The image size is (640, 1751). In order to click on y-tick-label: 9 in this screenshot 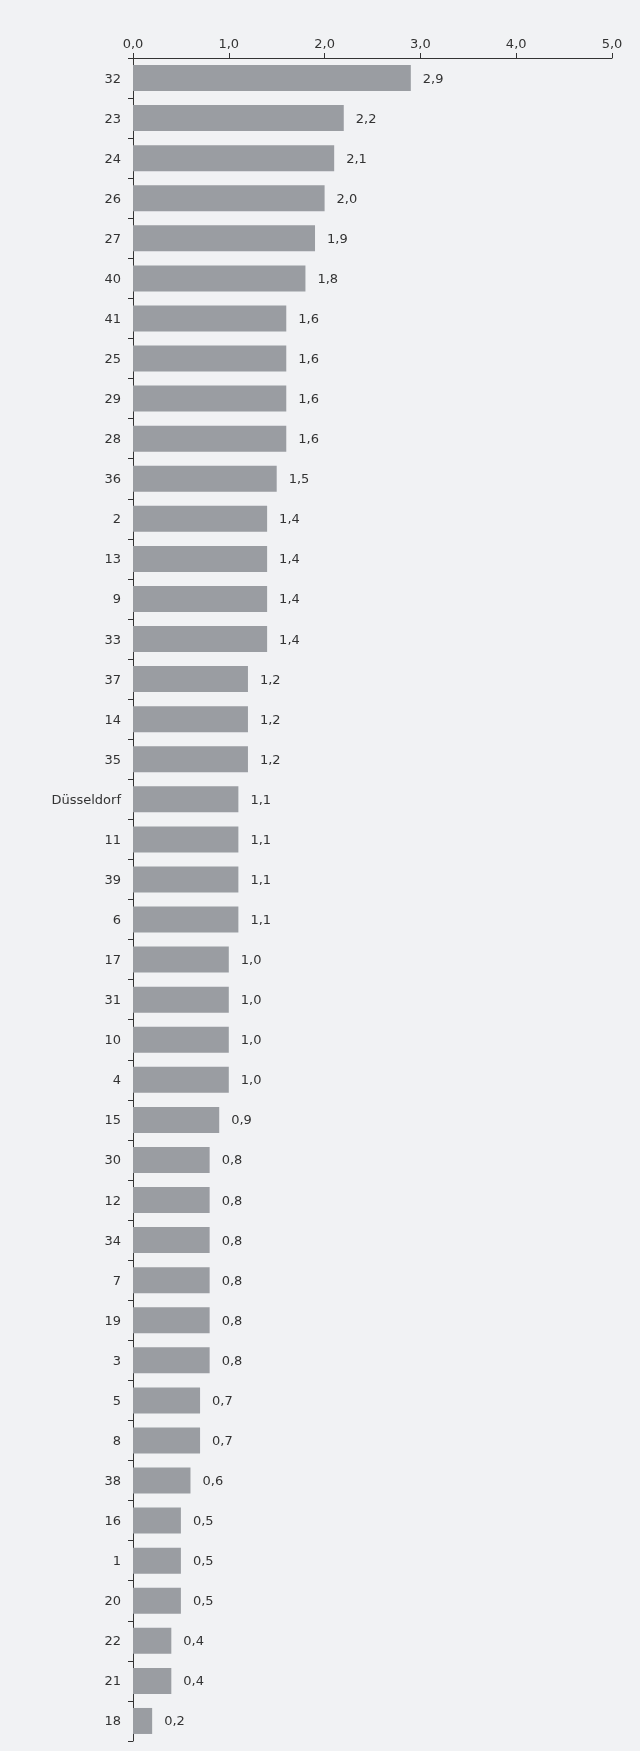, I will do `click(116, 599)`.